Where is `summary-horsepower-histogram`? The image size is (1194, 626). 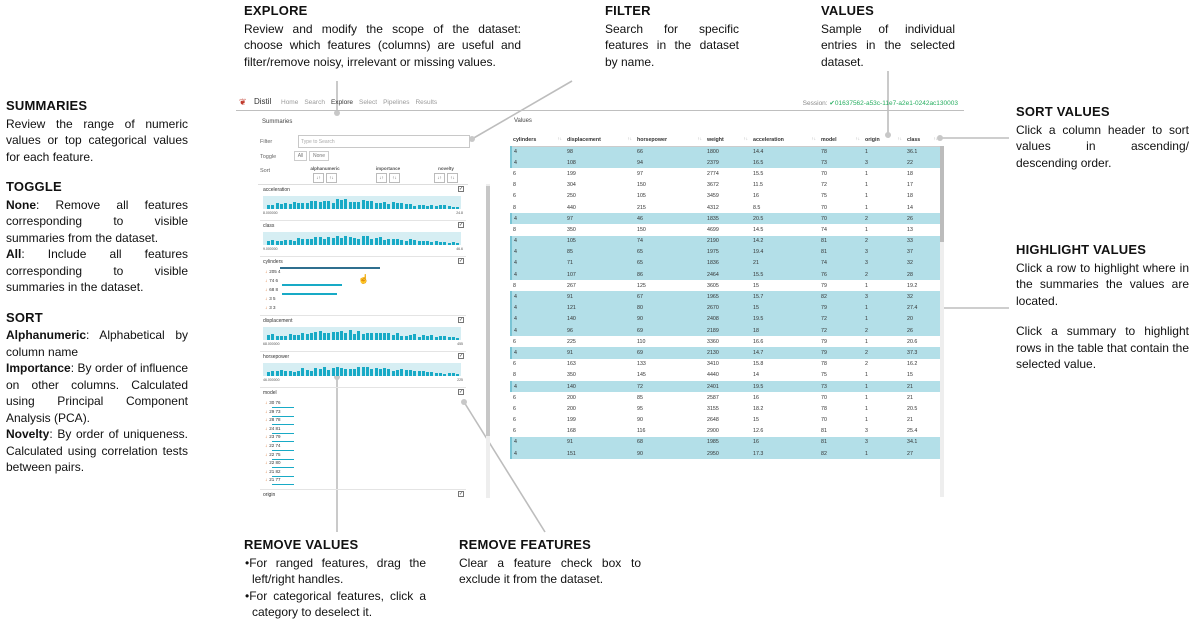
summary-horsepower-histogram is located at coordinates (362, 369).